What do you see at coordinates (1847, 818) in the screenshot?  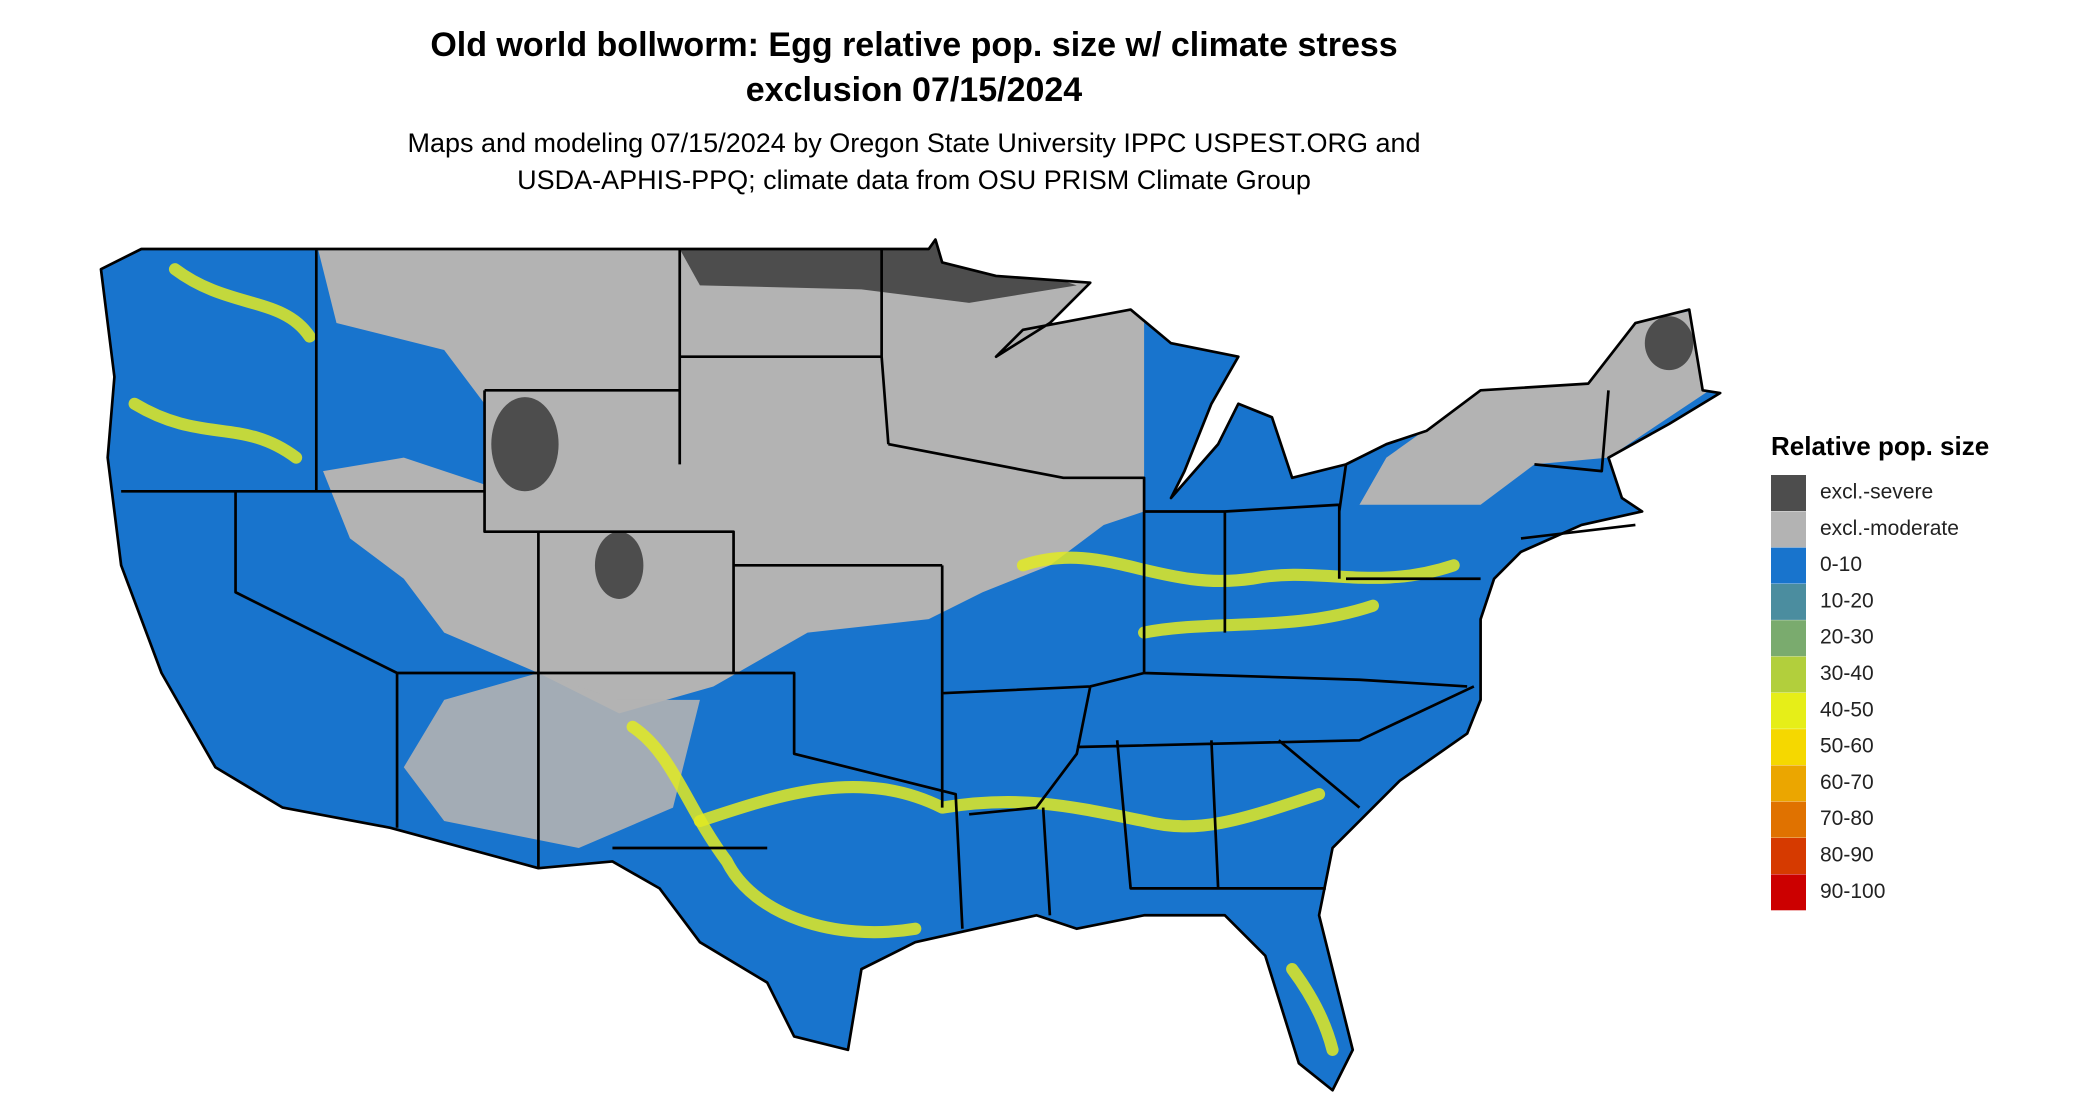 I see `legend-label: 70-80` at bounding box center [1847, 818].